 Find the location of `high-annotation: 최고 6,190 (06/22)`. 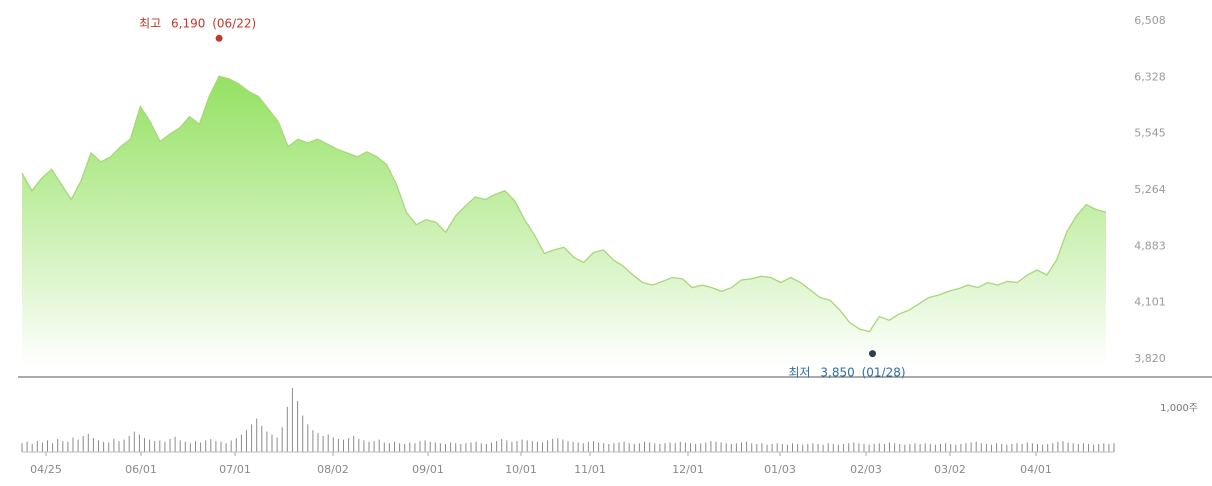

high-annotation: 최고 6,190 (06/22) is located at coordinates (197, 23).